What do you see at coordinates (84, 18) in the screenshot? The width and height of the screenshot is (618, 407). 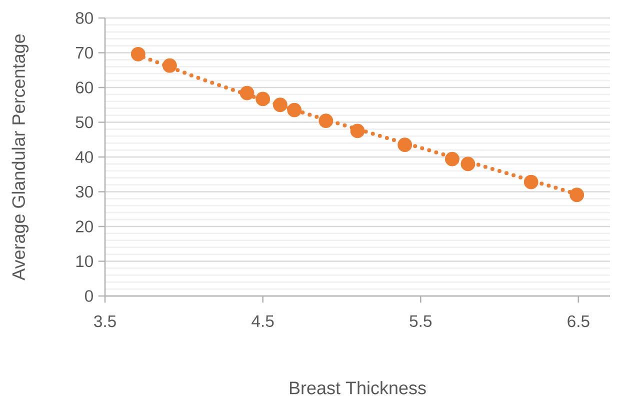 I see `y-tick-label: 80` at bounding box center [84, 18].